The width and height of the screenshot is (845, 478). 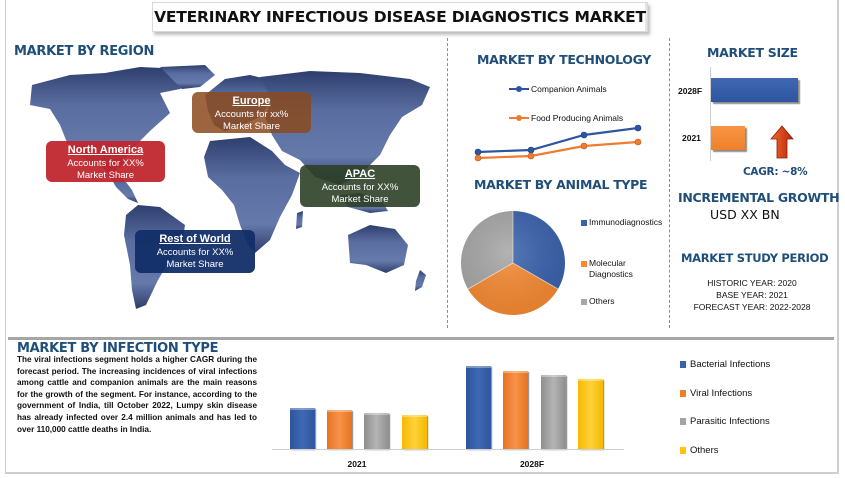 I want to click on legend-others-pie-label: Others, so click(x=602, y=301).